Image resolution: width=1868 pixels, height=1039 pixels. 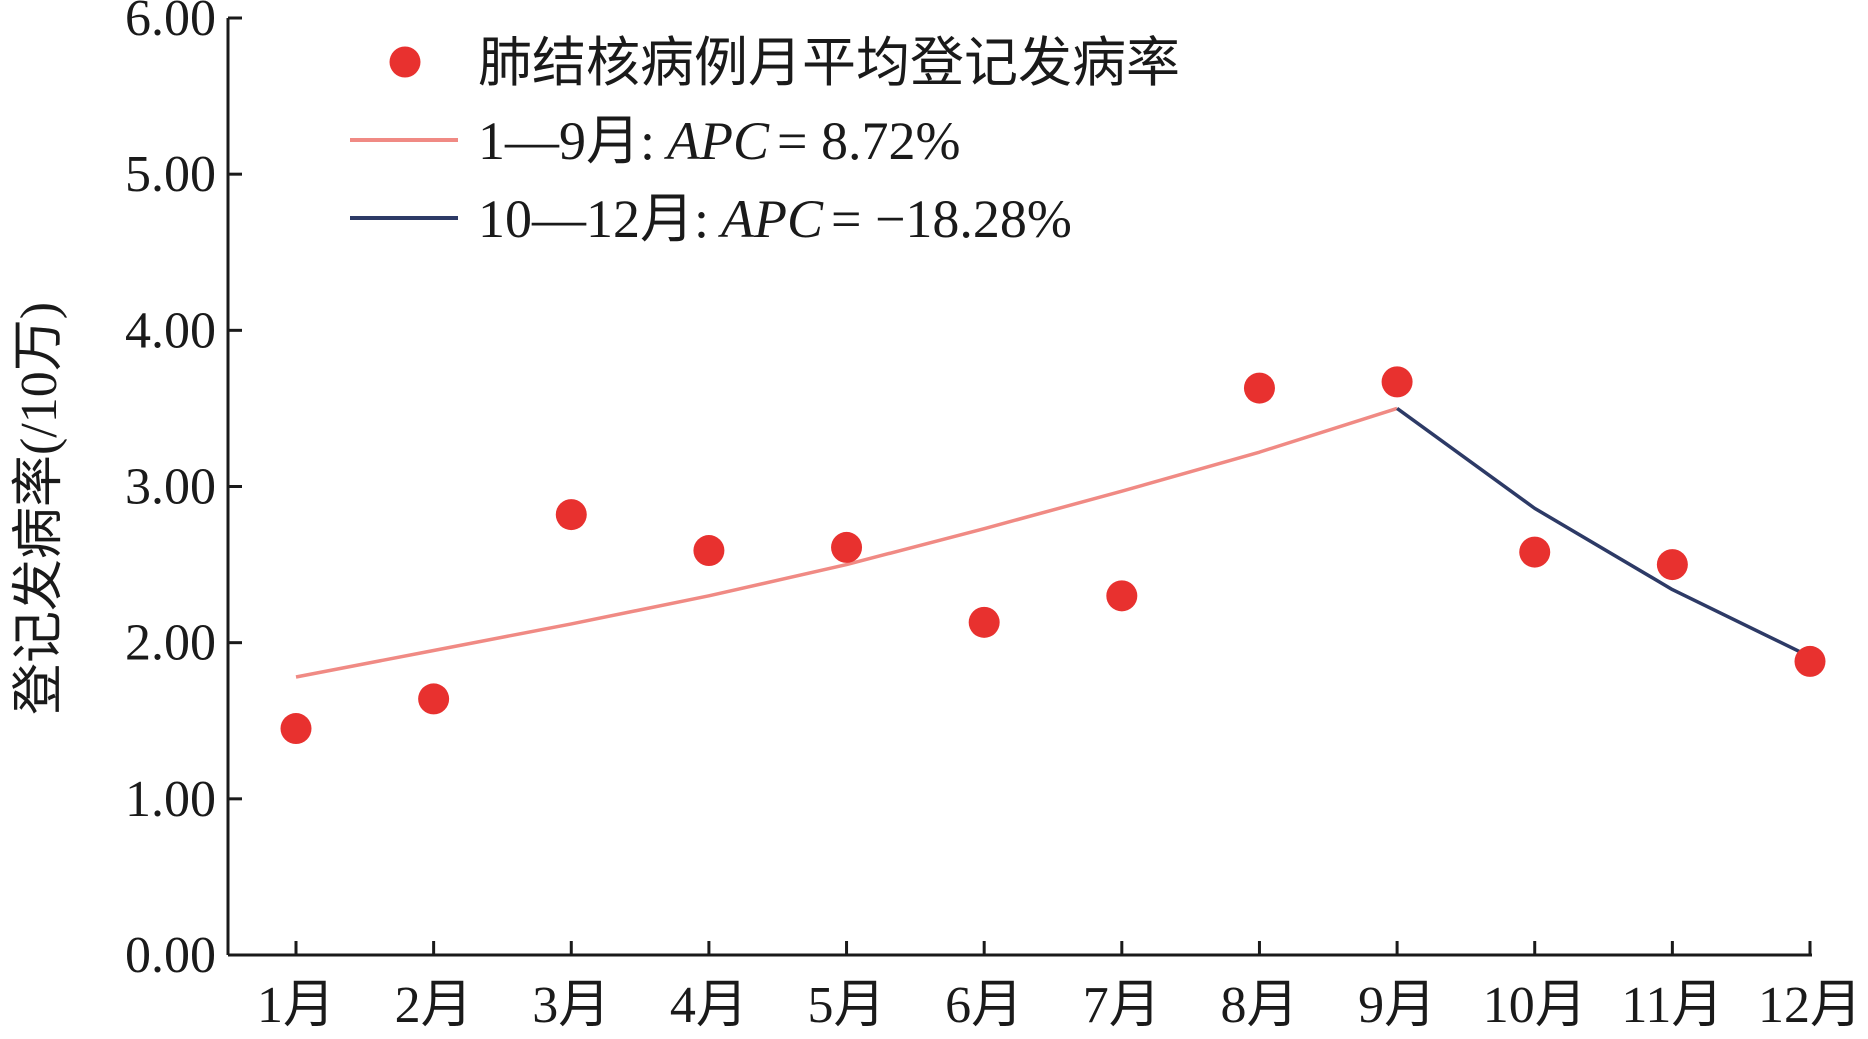 What do you see at coordinates (593, 219) in the screenshot?
I see `legend-name: 10—12月:` at bounding box center [593, 219].